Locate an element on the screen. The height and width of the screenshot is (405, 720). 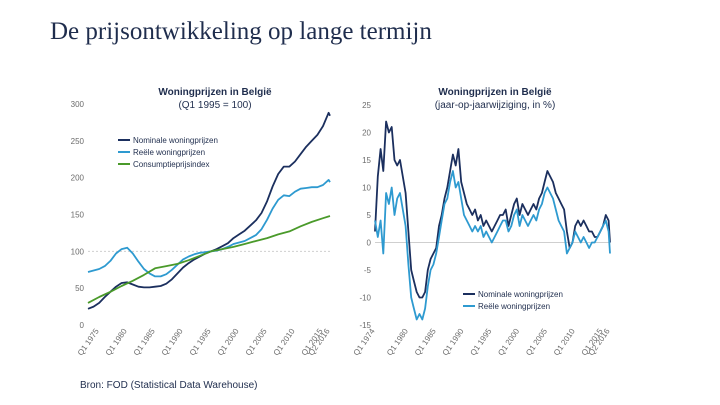
left-chart-xtick-label: Q1 2000 is located at coordinates (228, 342).